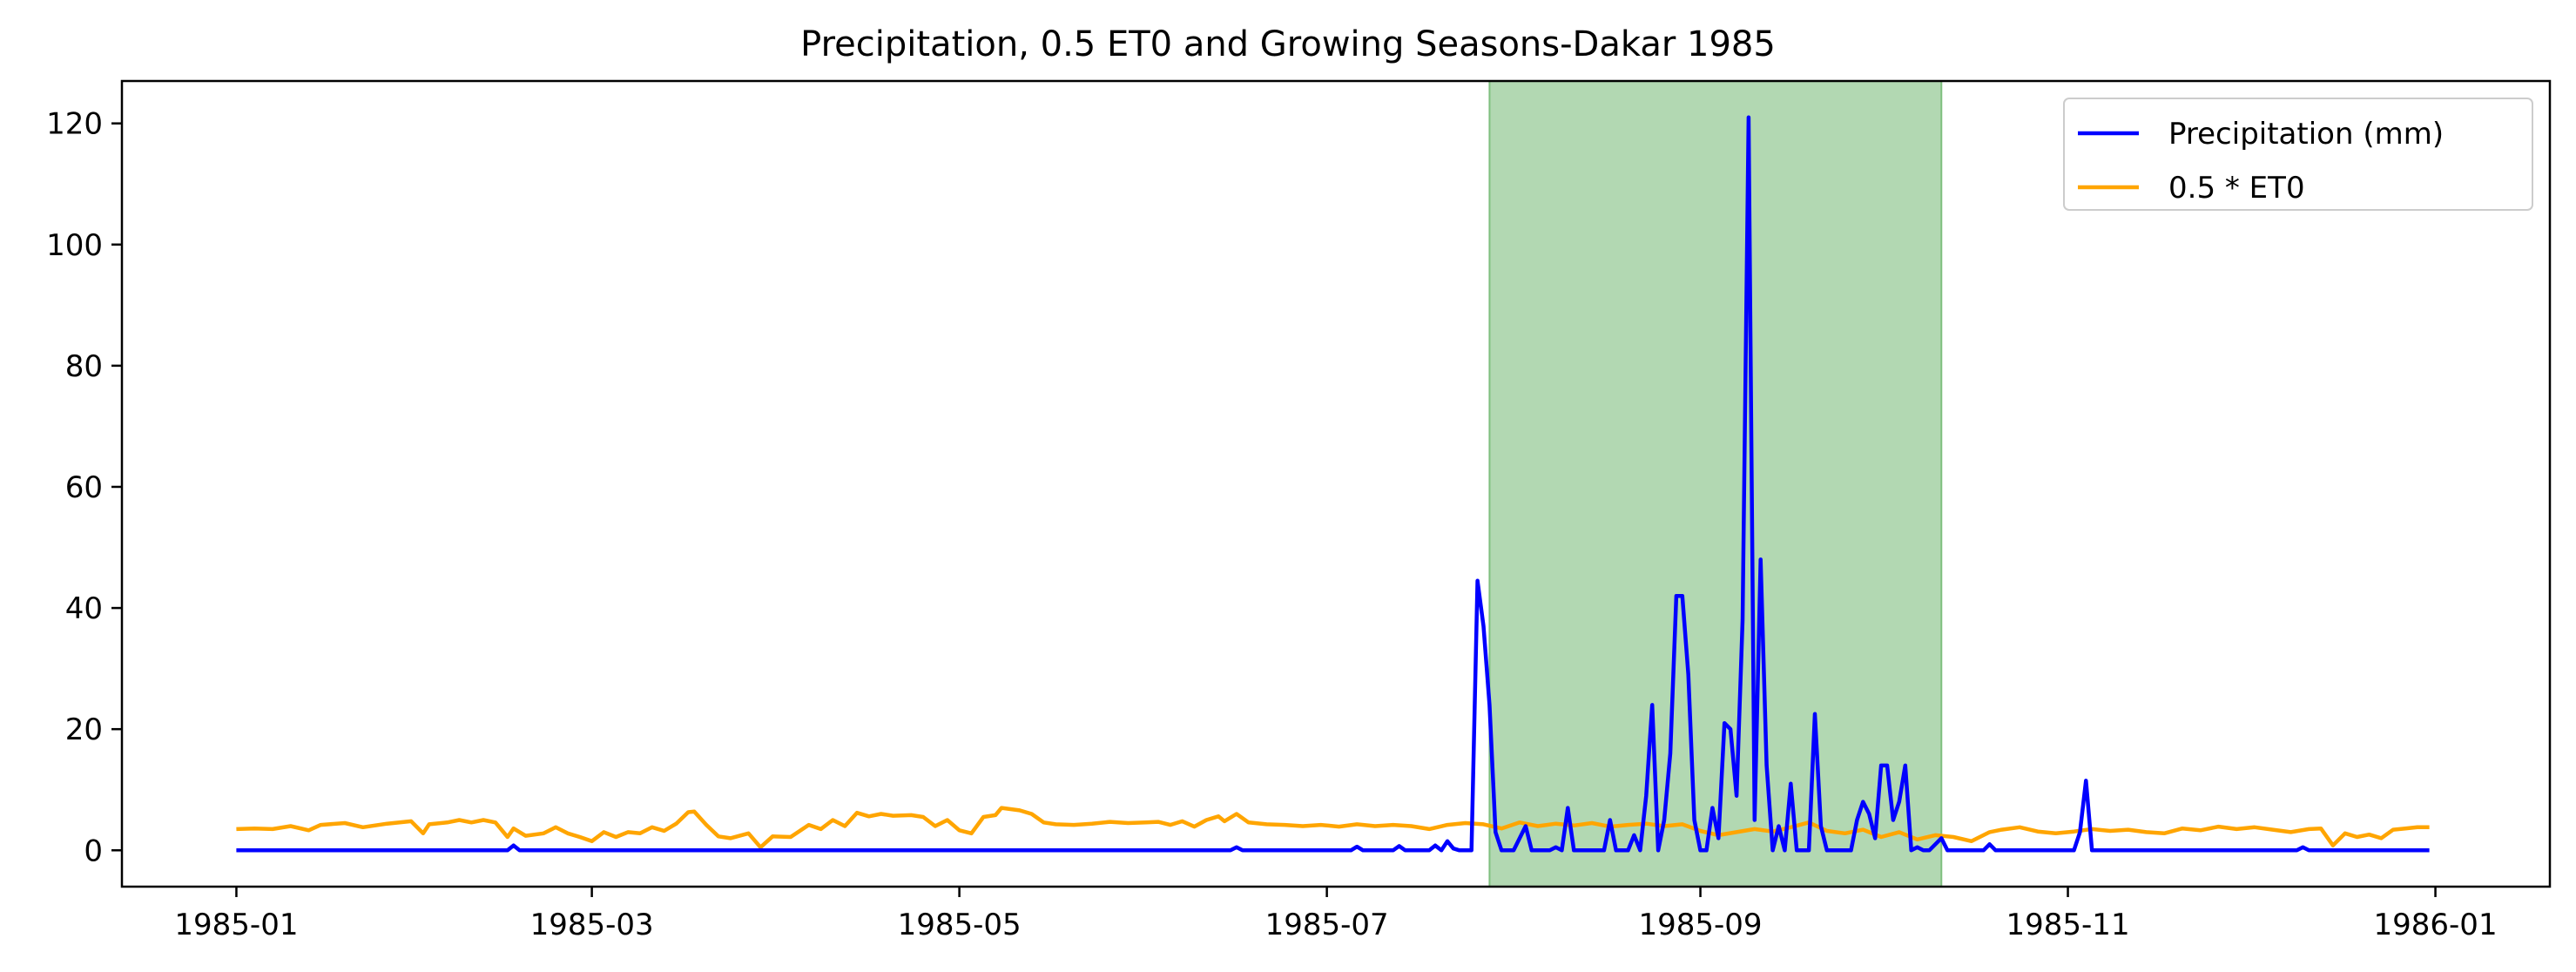 Image resolution: width=2576 pixels, height=972 pixels. I want to click on y-tick-label: 60, so click(84, 487).